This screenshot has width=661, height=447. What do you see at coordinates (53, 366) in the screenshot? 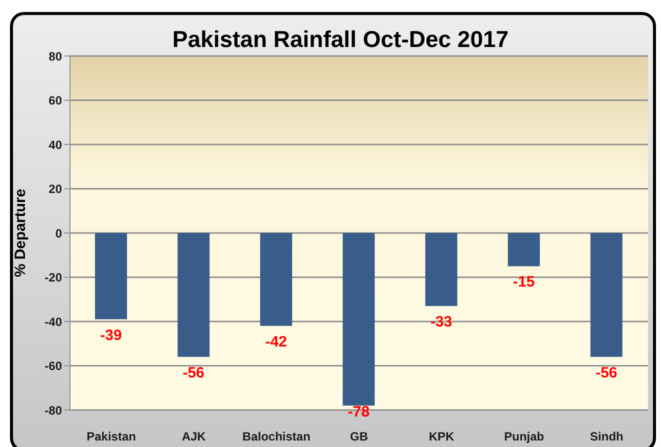
I see `y-tick-label: -60` at bounding box center [53, 366].